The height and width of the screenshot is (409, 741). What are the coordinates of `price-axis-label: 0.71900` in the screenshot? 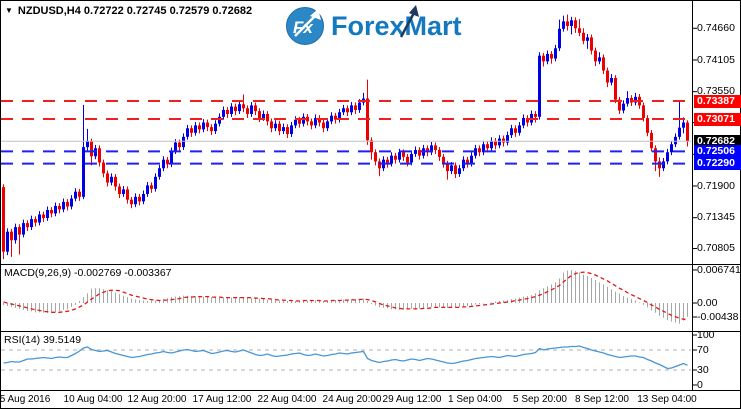 It's located at (716, 185).